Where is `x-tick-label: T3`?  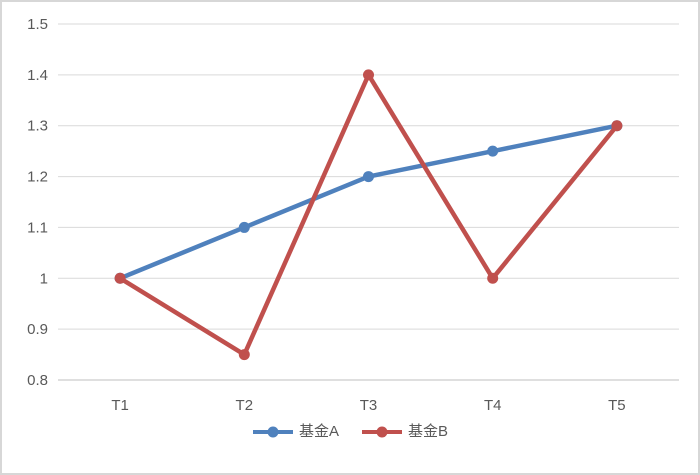
x-tick-label: T3 is located at coordinates (369, 405).